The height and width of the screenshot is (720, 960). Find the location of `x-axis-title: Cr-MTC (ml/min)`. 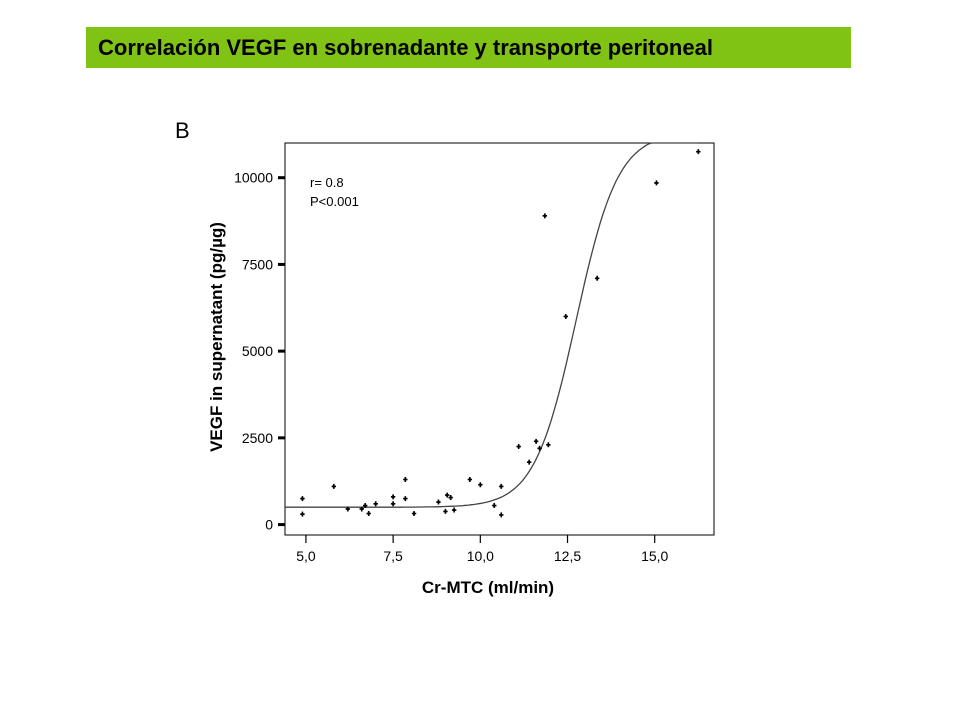

x-axis-title: Cr-MTC (ml/min) is located at coordinates (488, 587).